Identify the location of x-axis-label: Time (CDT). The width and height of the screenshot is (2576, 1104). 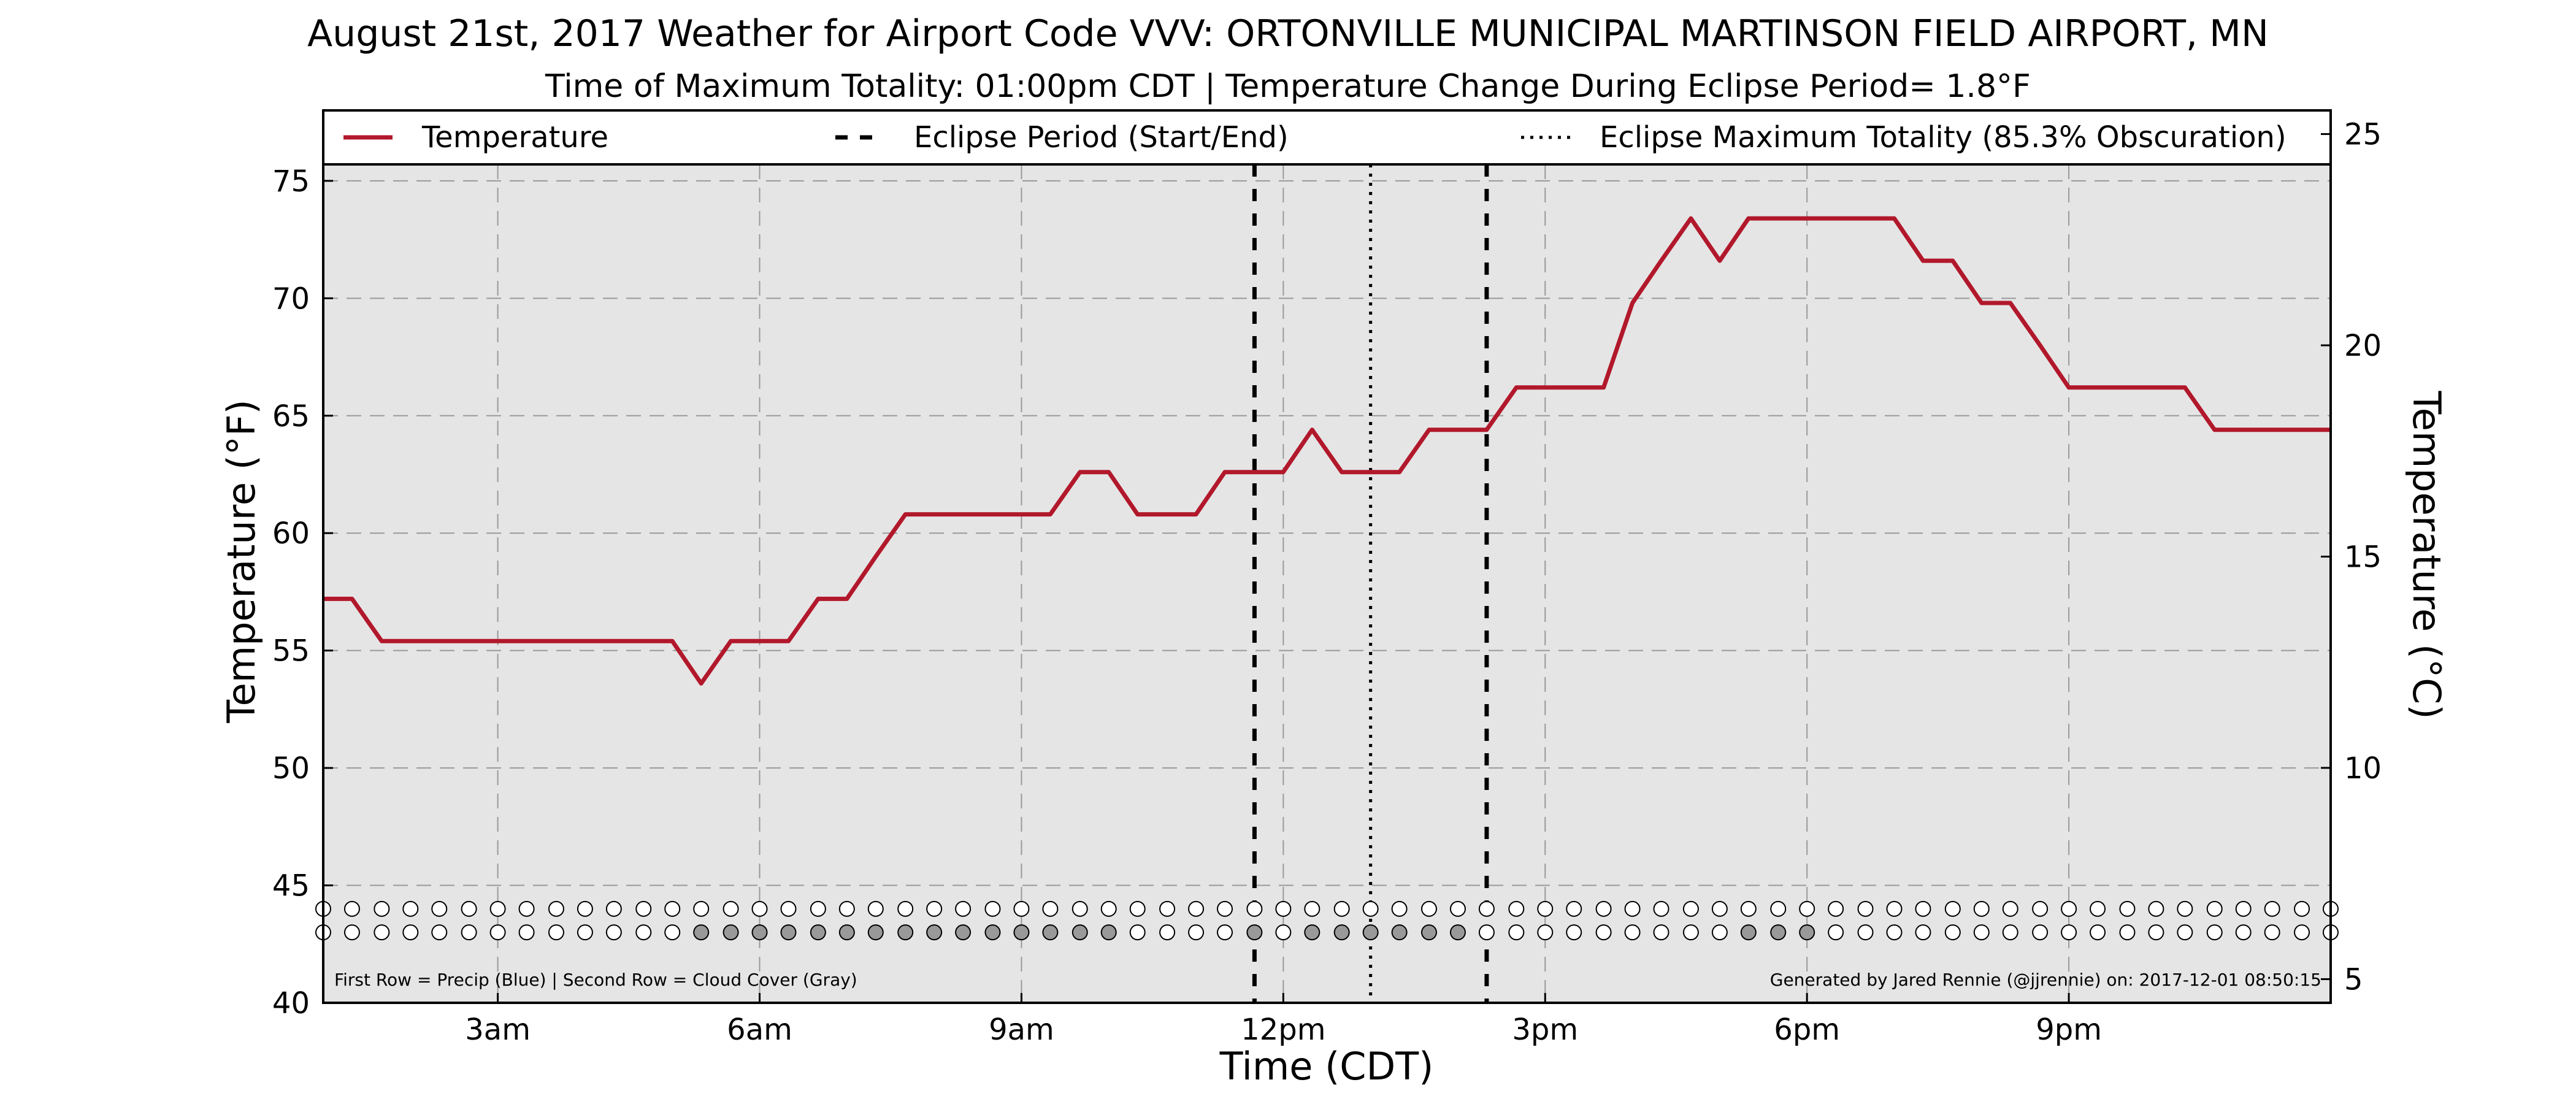
(1326, 1066).